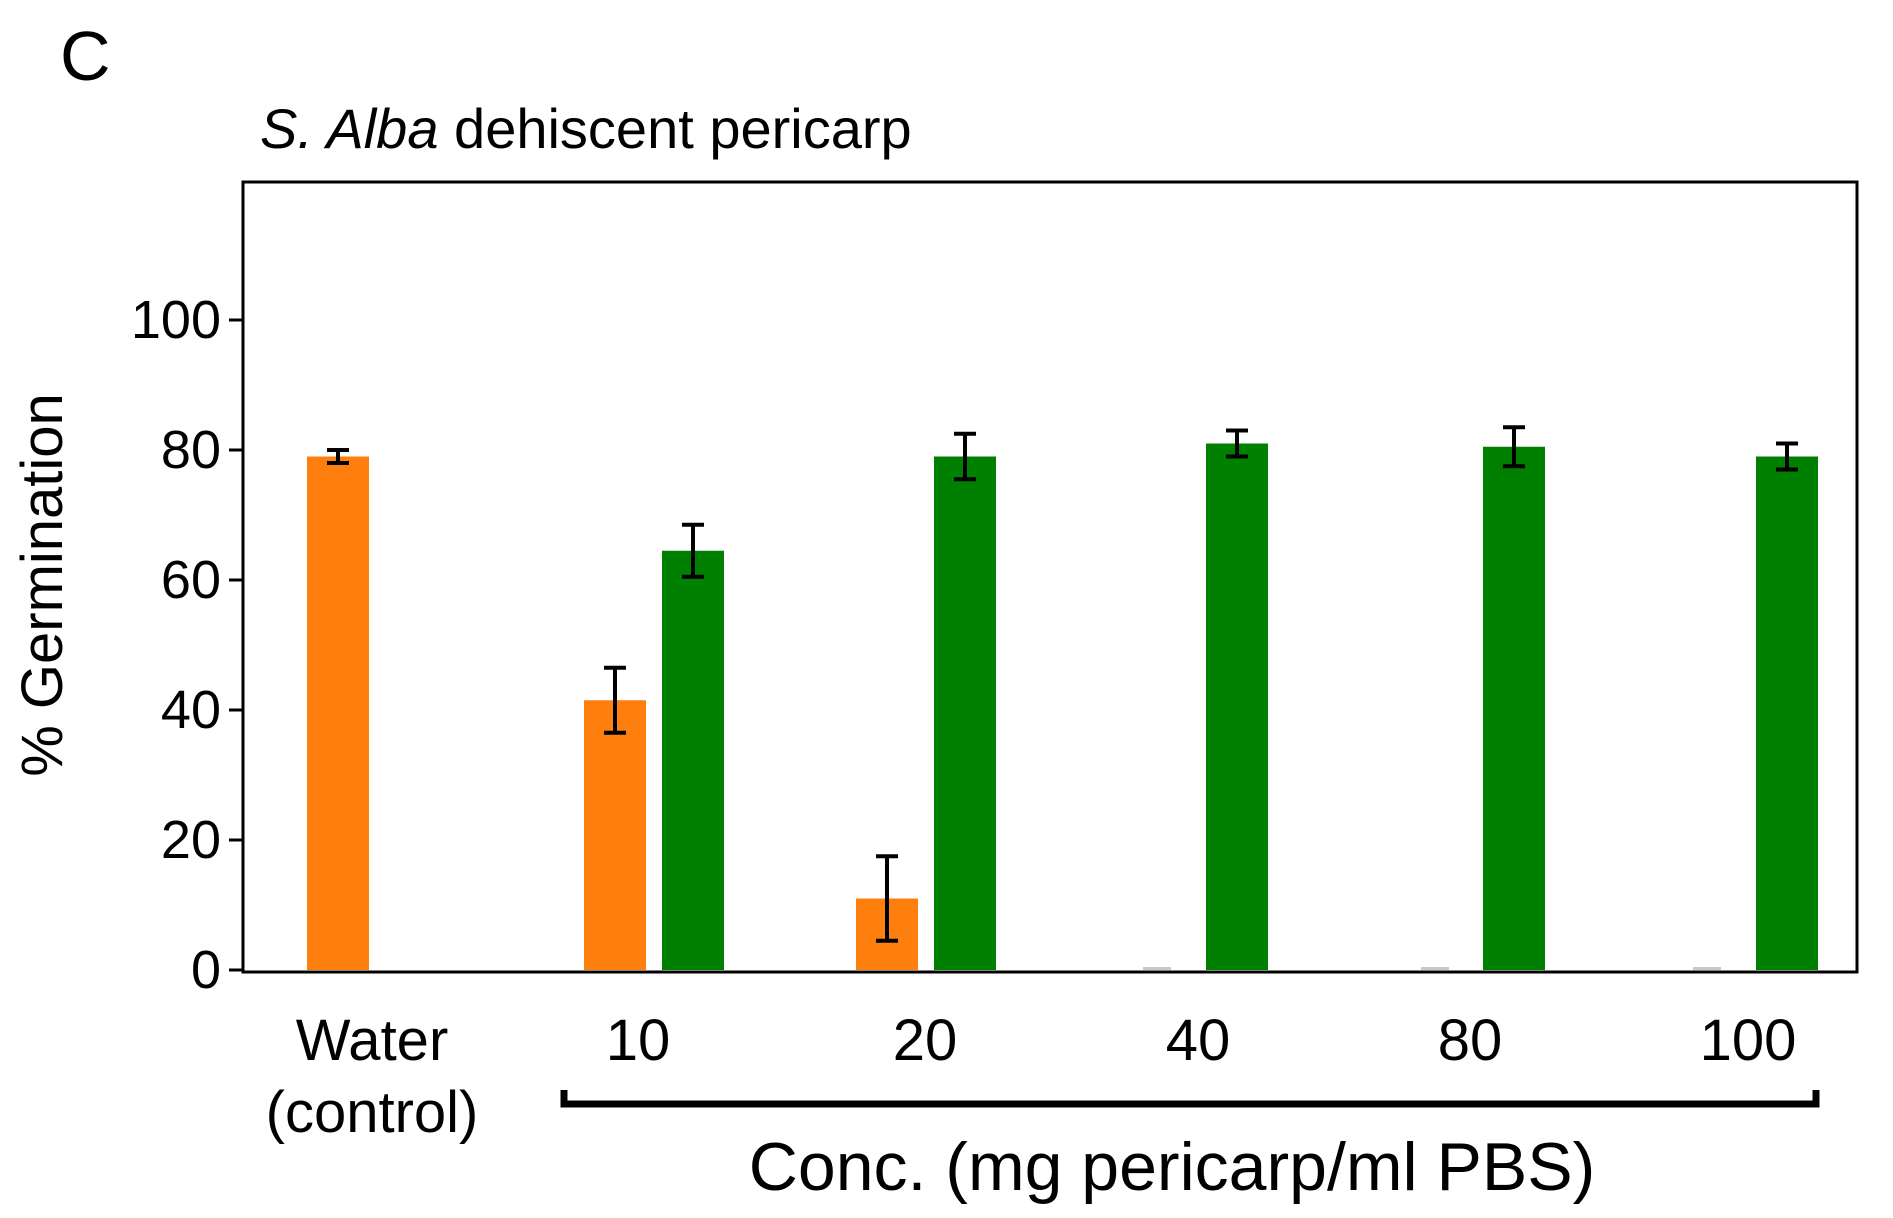 This screenshot has width=1893, height=1218. Describe the element at coordinates (1198, 1040) in the screenshot. I see `x-tick-label-3: 40` at that location.